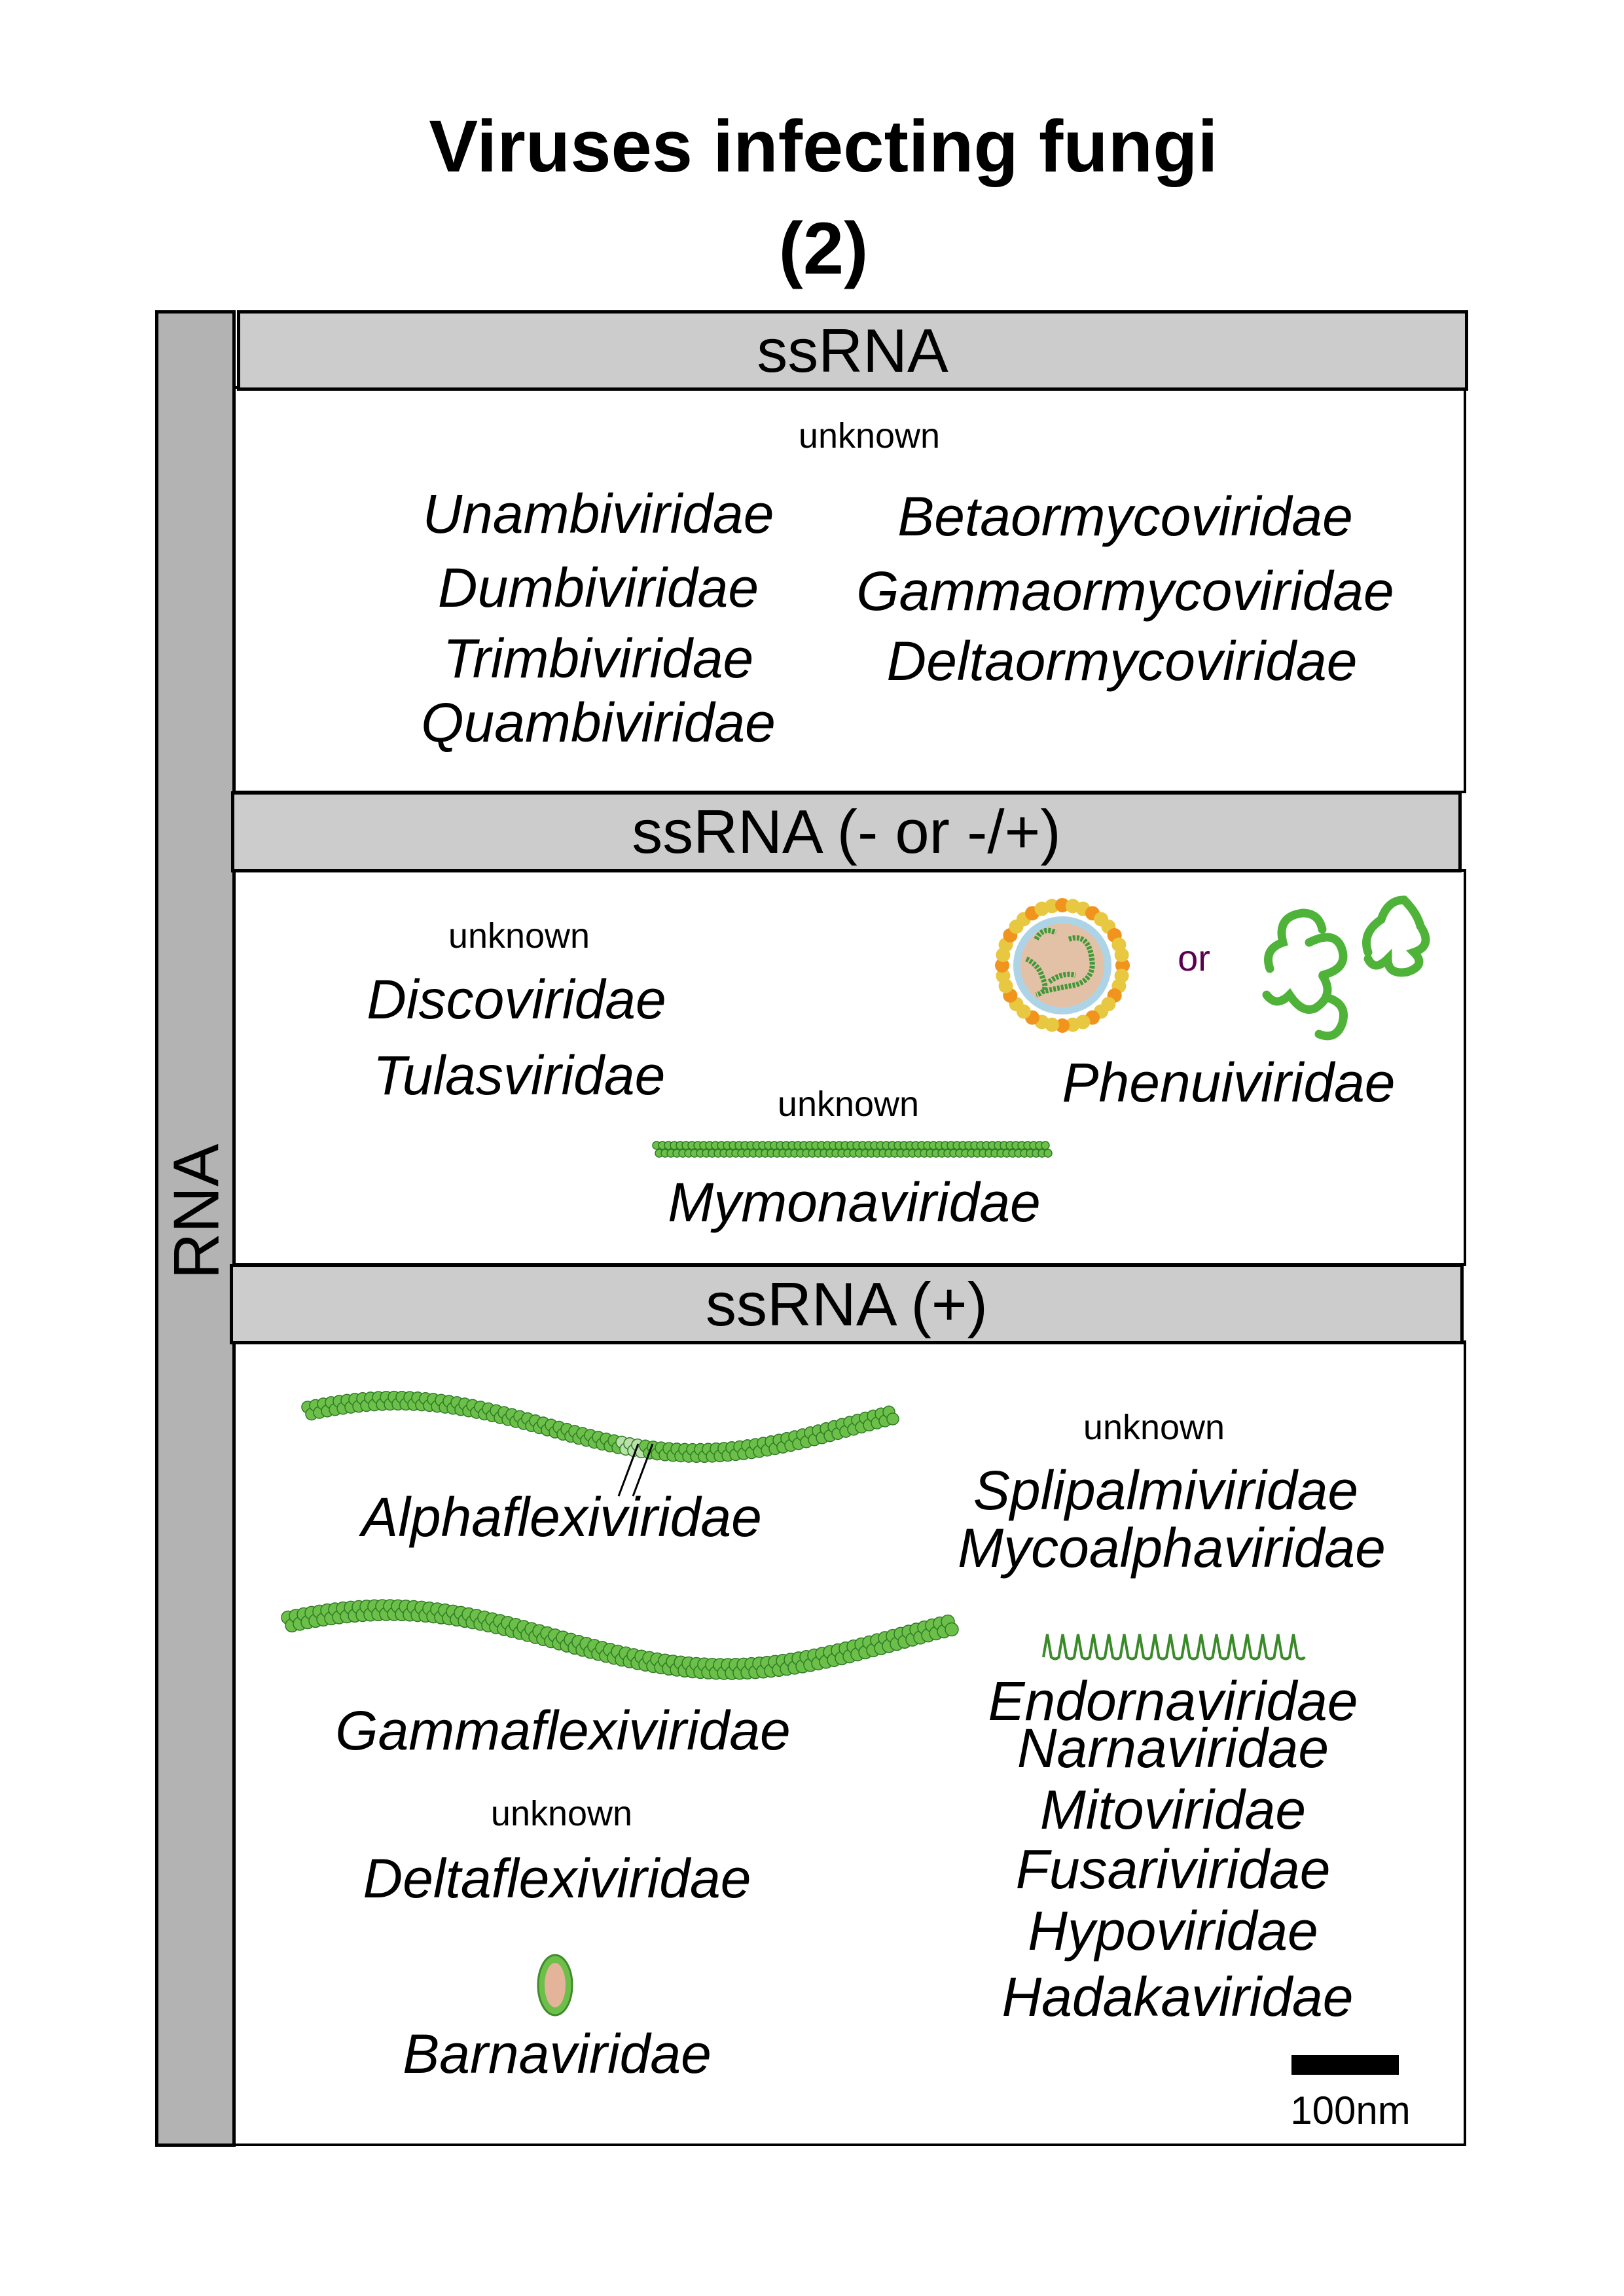 The image size is (1624, 2296). I want to click on rna-side-bar, so click(195, 1228).